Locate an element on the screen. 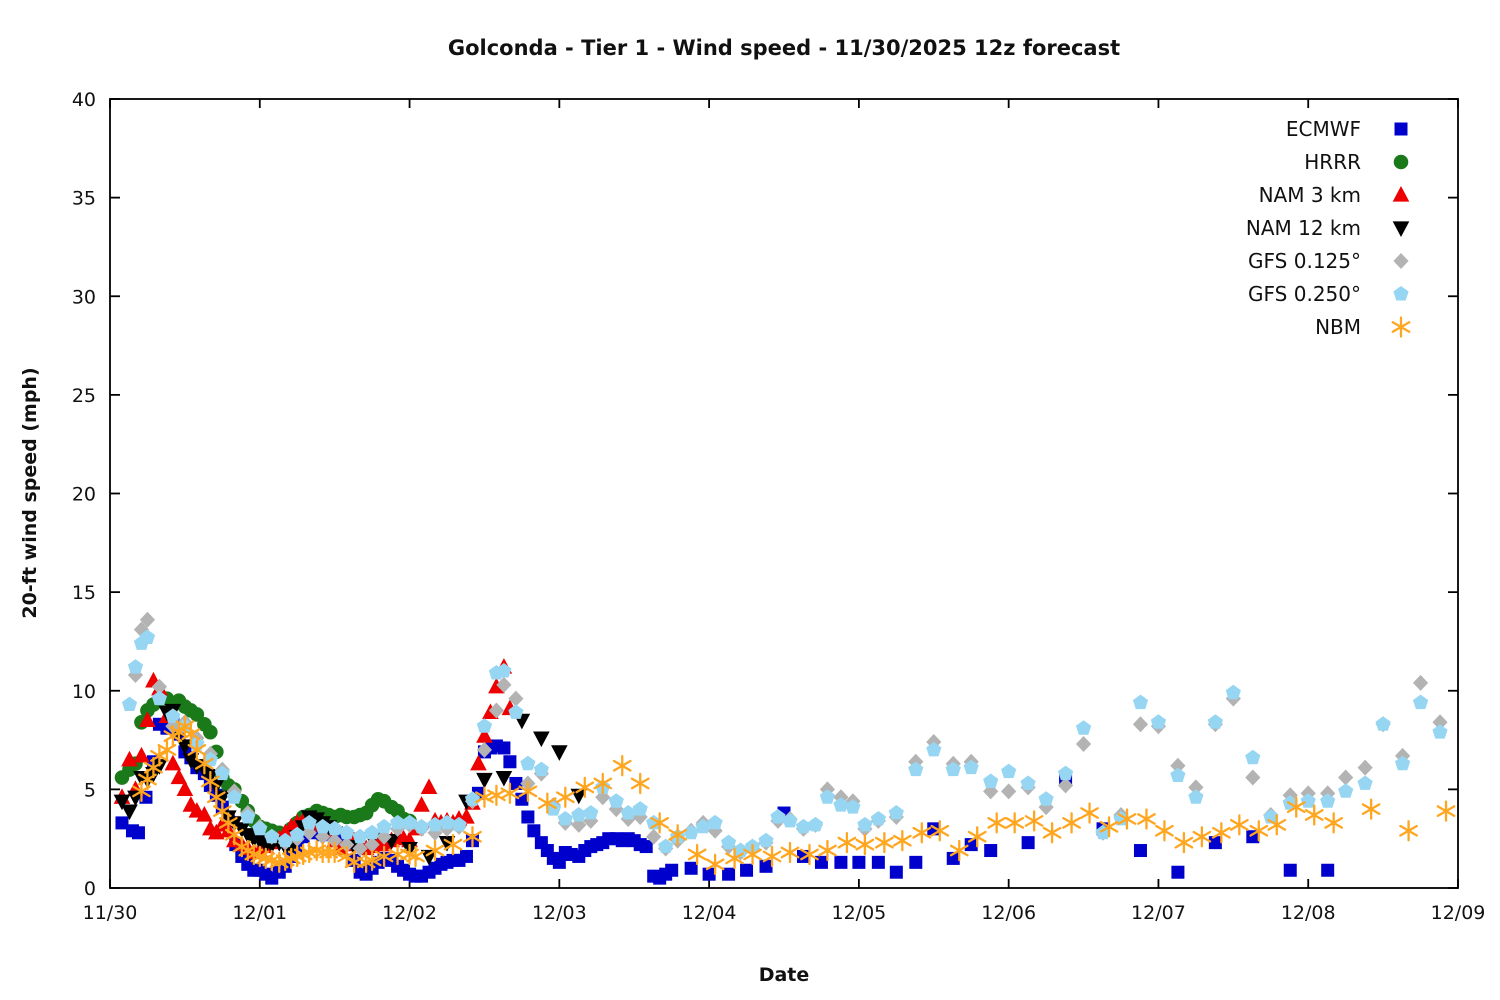  legend-label: NAM 3 km is located at coordinates (1309, 194).